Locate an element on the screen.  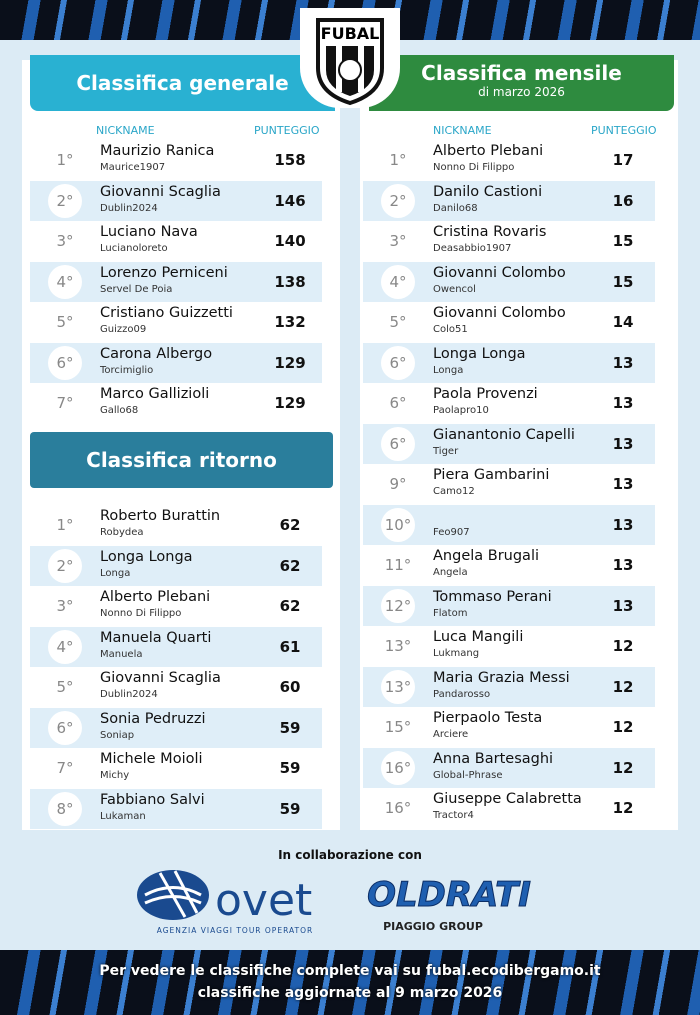
mensile-subtitle: di marzo 2026 is located at coordinates (521, 92).